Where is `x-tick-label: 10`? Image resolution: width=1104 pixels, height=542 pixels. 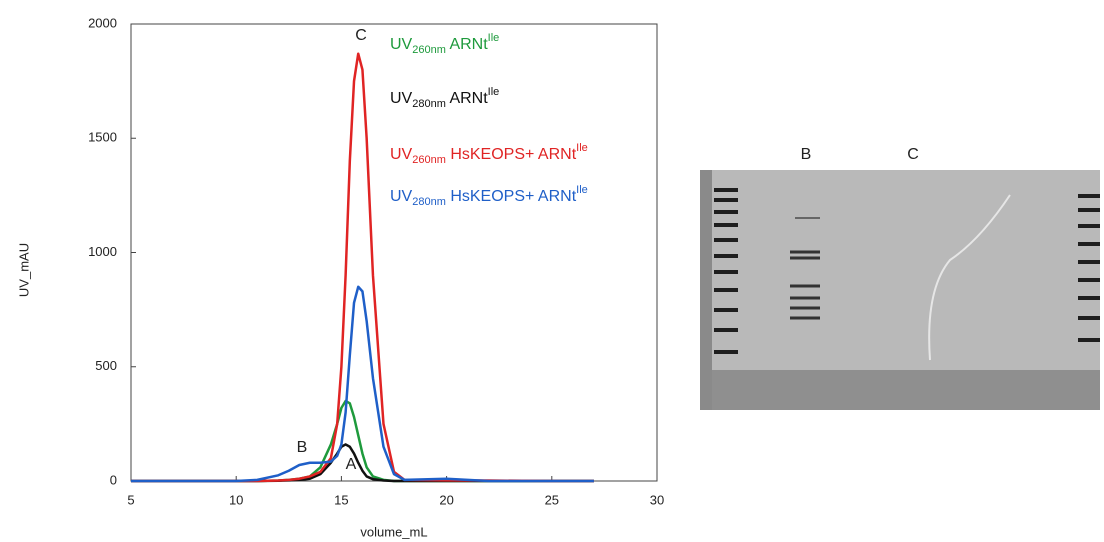
x-tick-label: 10 is located at coordinates (236, 499).